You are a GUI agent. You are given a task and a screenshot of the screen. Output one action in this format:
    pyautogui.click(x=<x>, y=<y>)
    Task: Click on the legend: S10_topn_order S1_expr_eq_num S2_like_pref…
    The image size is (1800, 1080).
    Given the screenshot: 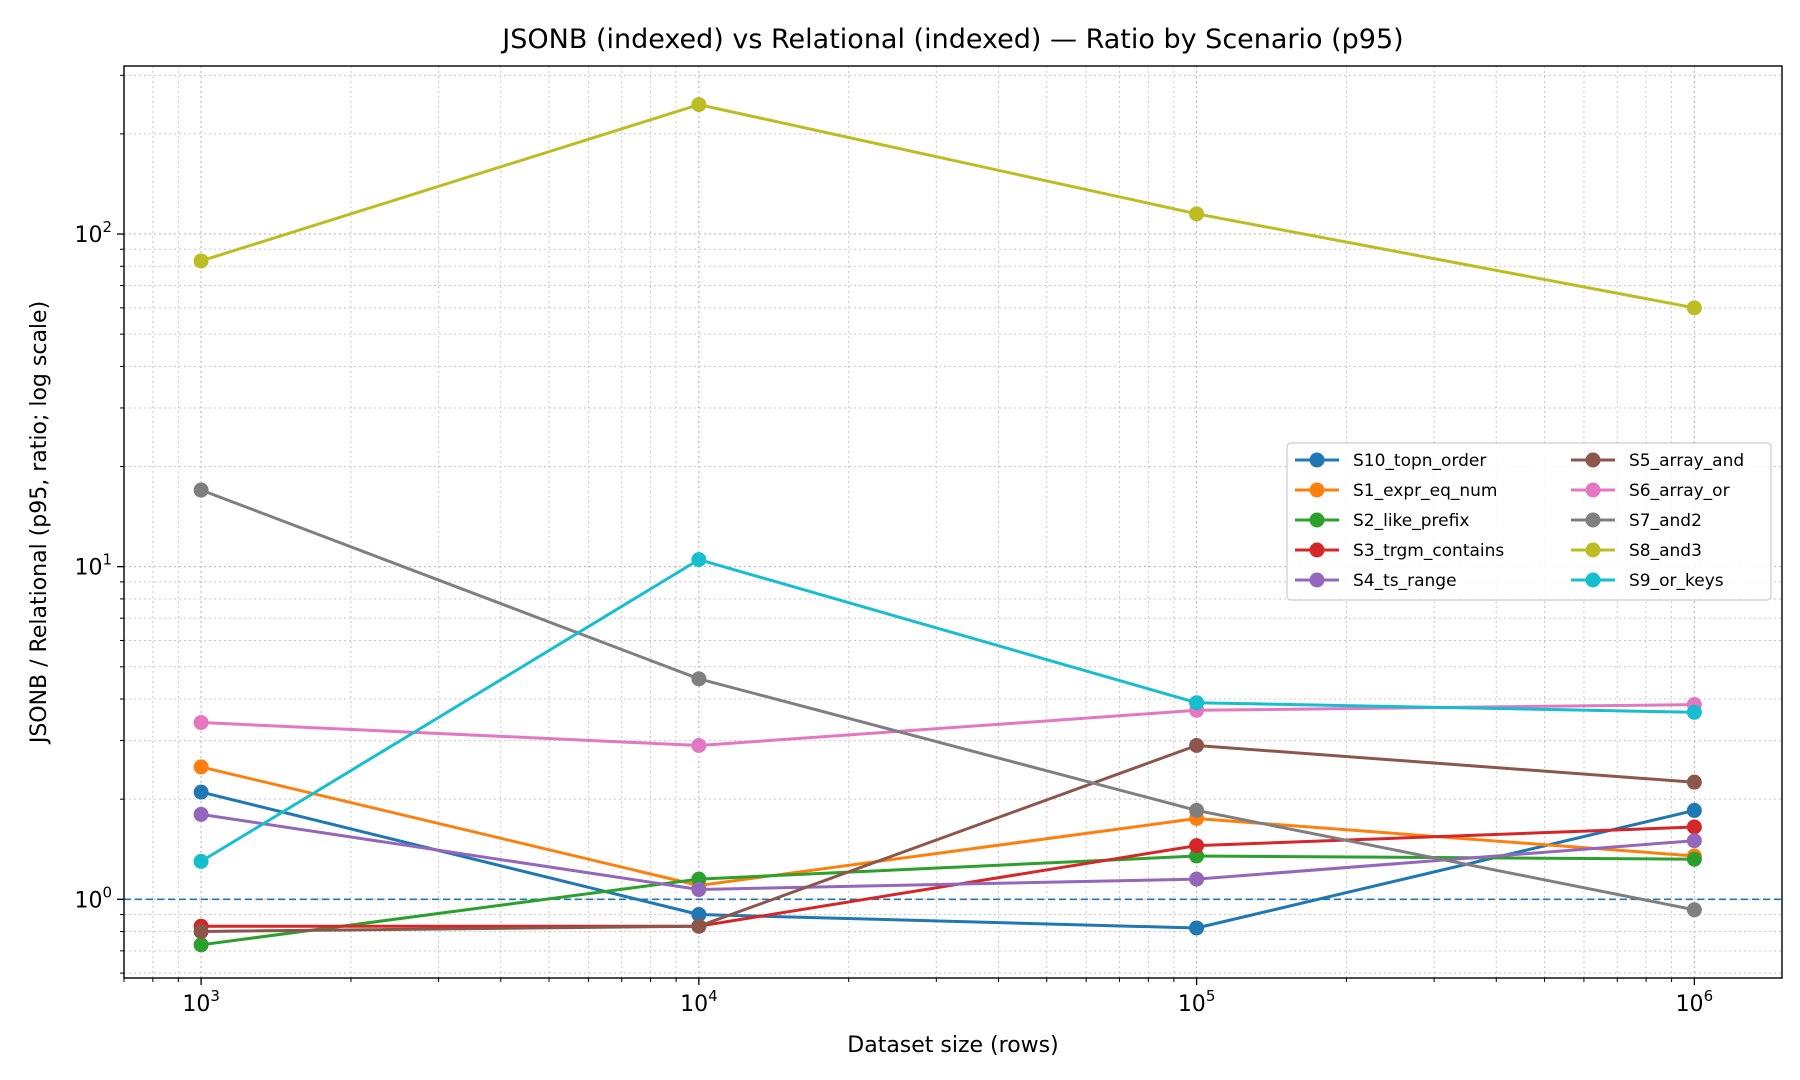 What is the action you would take?
    pyautogui.click(x=1529, y=521)
    